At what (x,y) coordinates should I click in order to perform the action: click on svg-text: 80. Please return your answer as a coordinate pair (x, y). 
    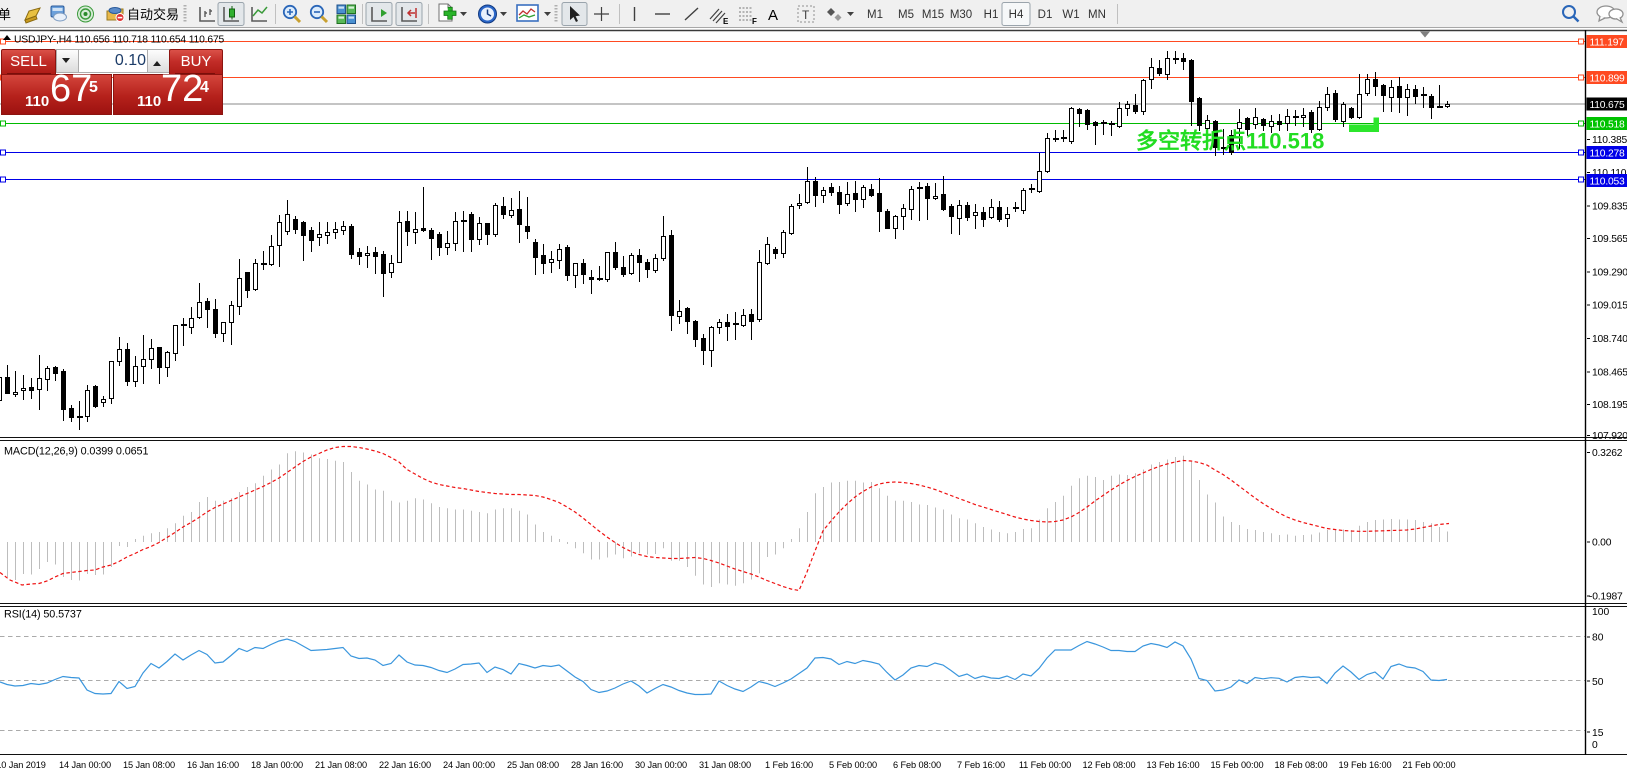
    Looking at the image, I should click on (1598, 638).